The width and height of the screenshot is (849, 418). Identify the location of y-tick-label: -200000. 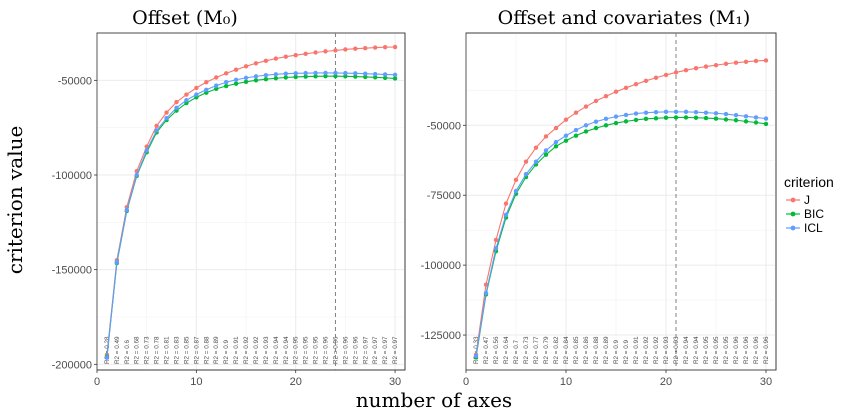
(72, 365).